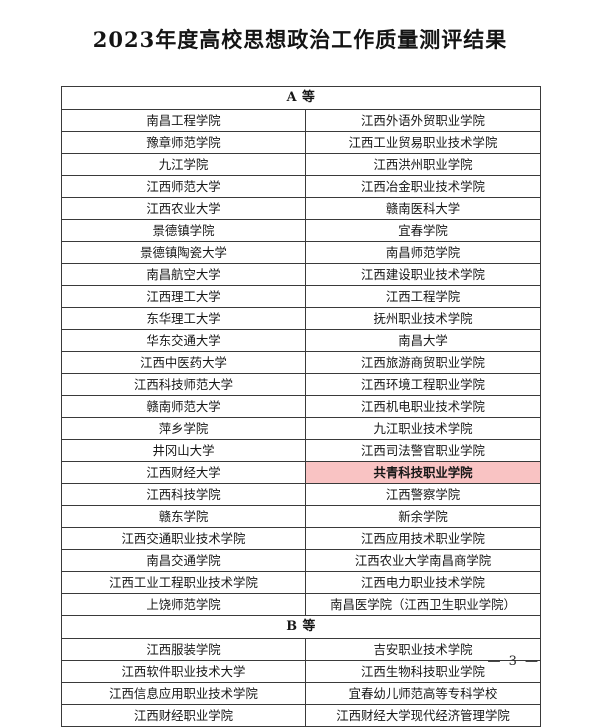 This screenshot has height=727, width=600. I want to click on table-row: 华东交通大学 南昌大学, so click(301, 340).